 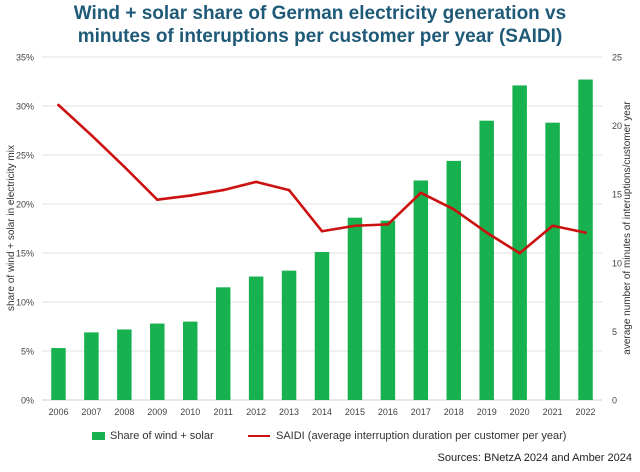 What do you see at coordinates (585, 239) in the screenshot?
I see `bar-wind-solar-2022` at bounding box center [585, 239].